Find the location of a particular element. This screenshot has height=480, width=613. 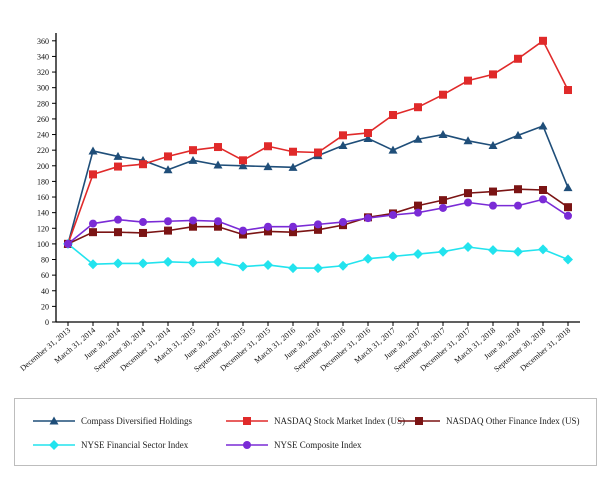

y-tick-label: 260 is located at coordinates (43, 119).